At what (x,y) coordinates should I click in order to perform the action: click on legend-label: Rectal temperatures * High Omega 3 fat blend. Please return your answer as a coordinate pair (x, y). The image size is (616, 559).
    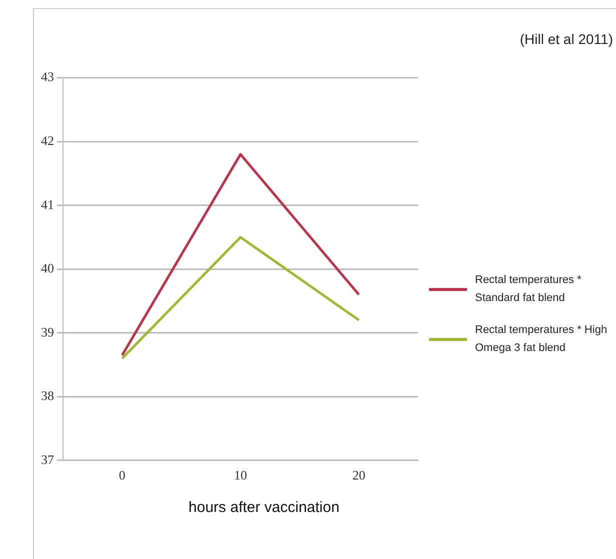
    Looking at the image, I should click on (541, 339).